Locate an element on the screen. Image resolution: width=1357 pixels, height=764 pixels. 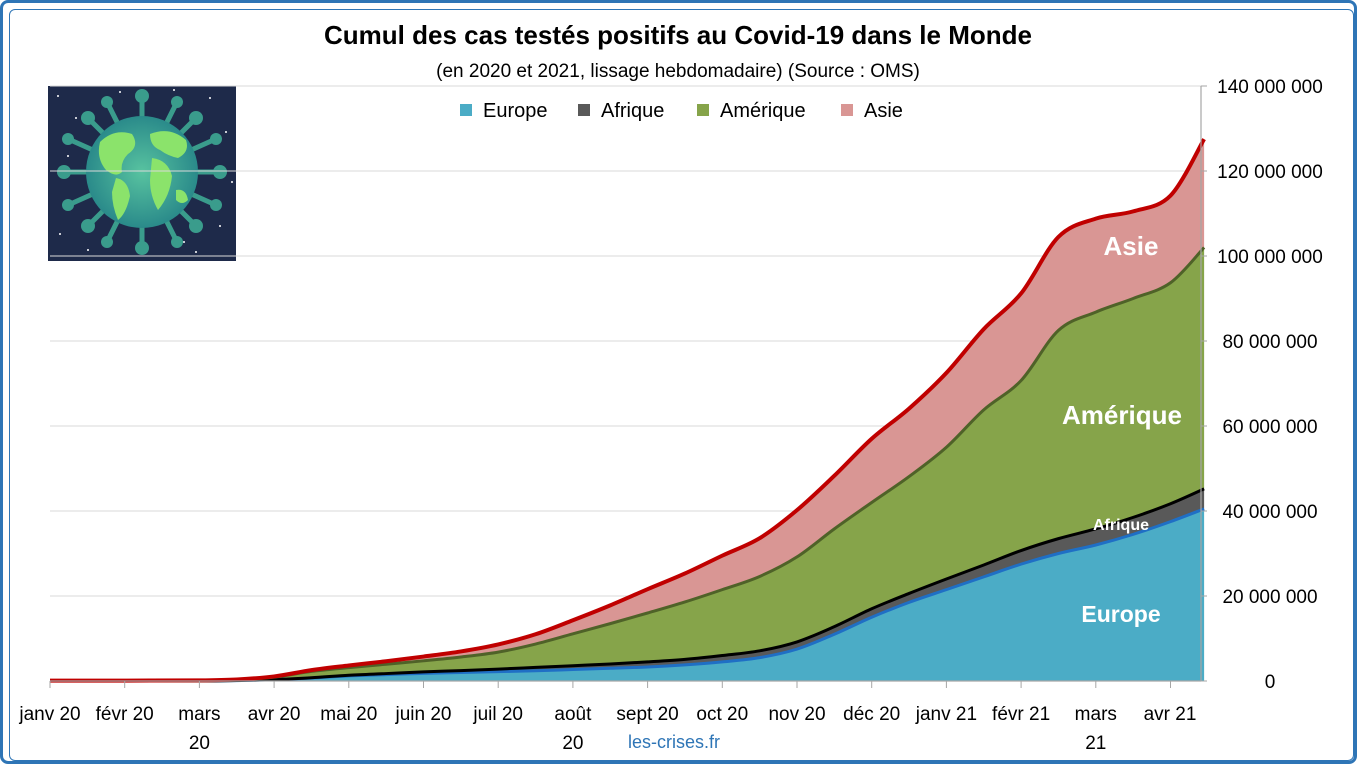
legend-swatch-asie is located at coordinates (847, 110).